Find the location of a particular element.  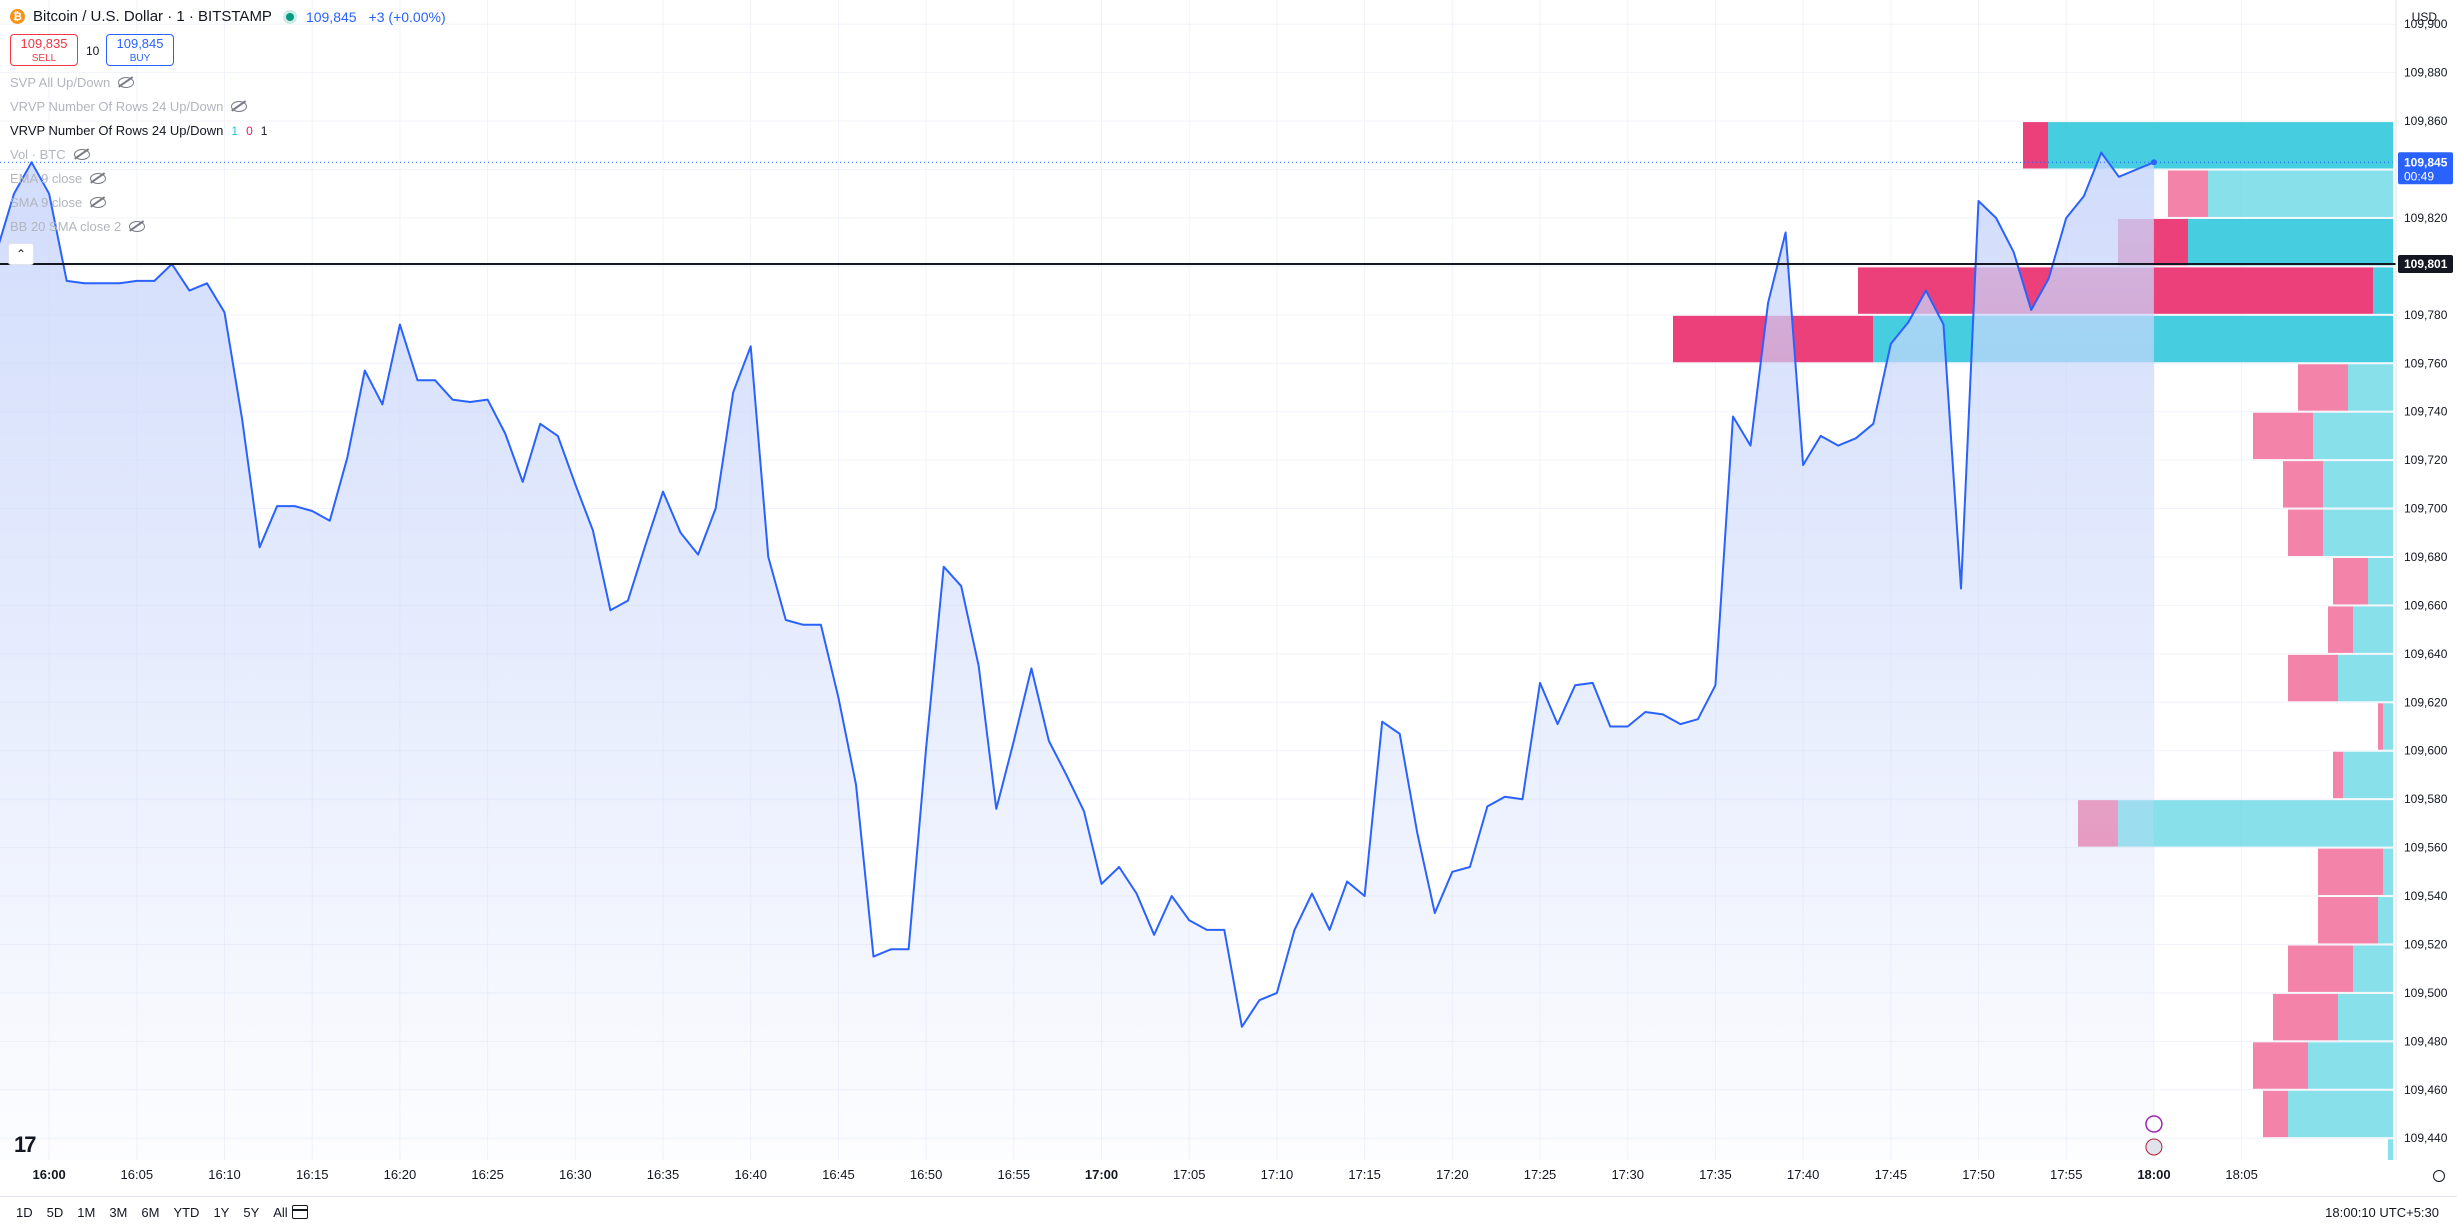

sell-label: SELL is located at coordinates (44, 58).